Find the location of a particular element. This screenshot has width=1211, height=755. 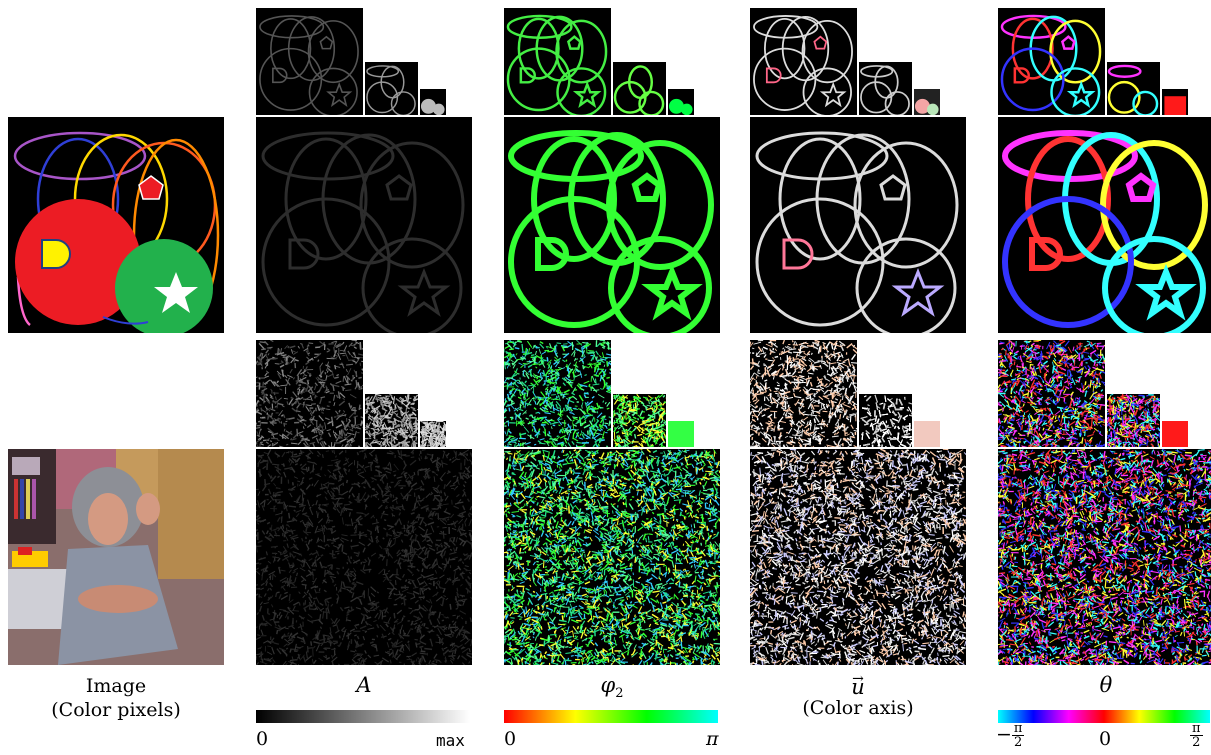

red-circle is located at coordinates (78, 262).